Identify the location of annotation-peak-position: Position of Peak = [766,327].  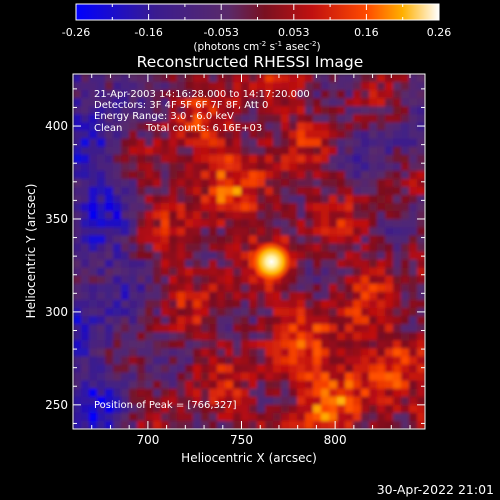
(165, 405).